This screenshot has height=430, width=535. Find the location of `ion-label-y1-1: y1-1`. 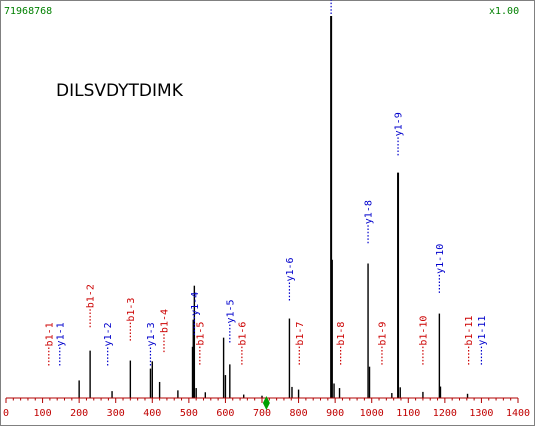

ion-label-y1-1: y1-1 is located at coordinates (60, 334).